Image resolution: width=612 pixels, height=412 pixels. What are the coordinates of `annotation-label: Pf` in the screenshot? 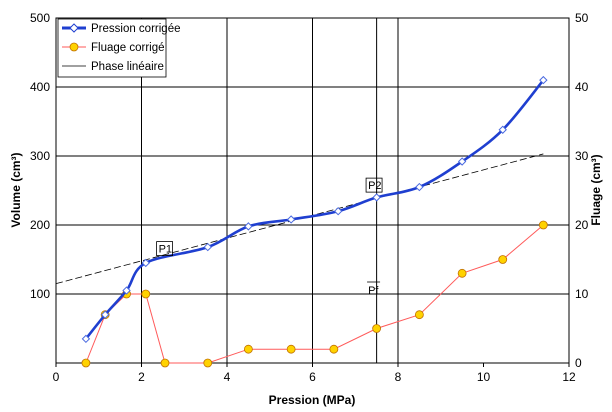 It's located at (373, 291).